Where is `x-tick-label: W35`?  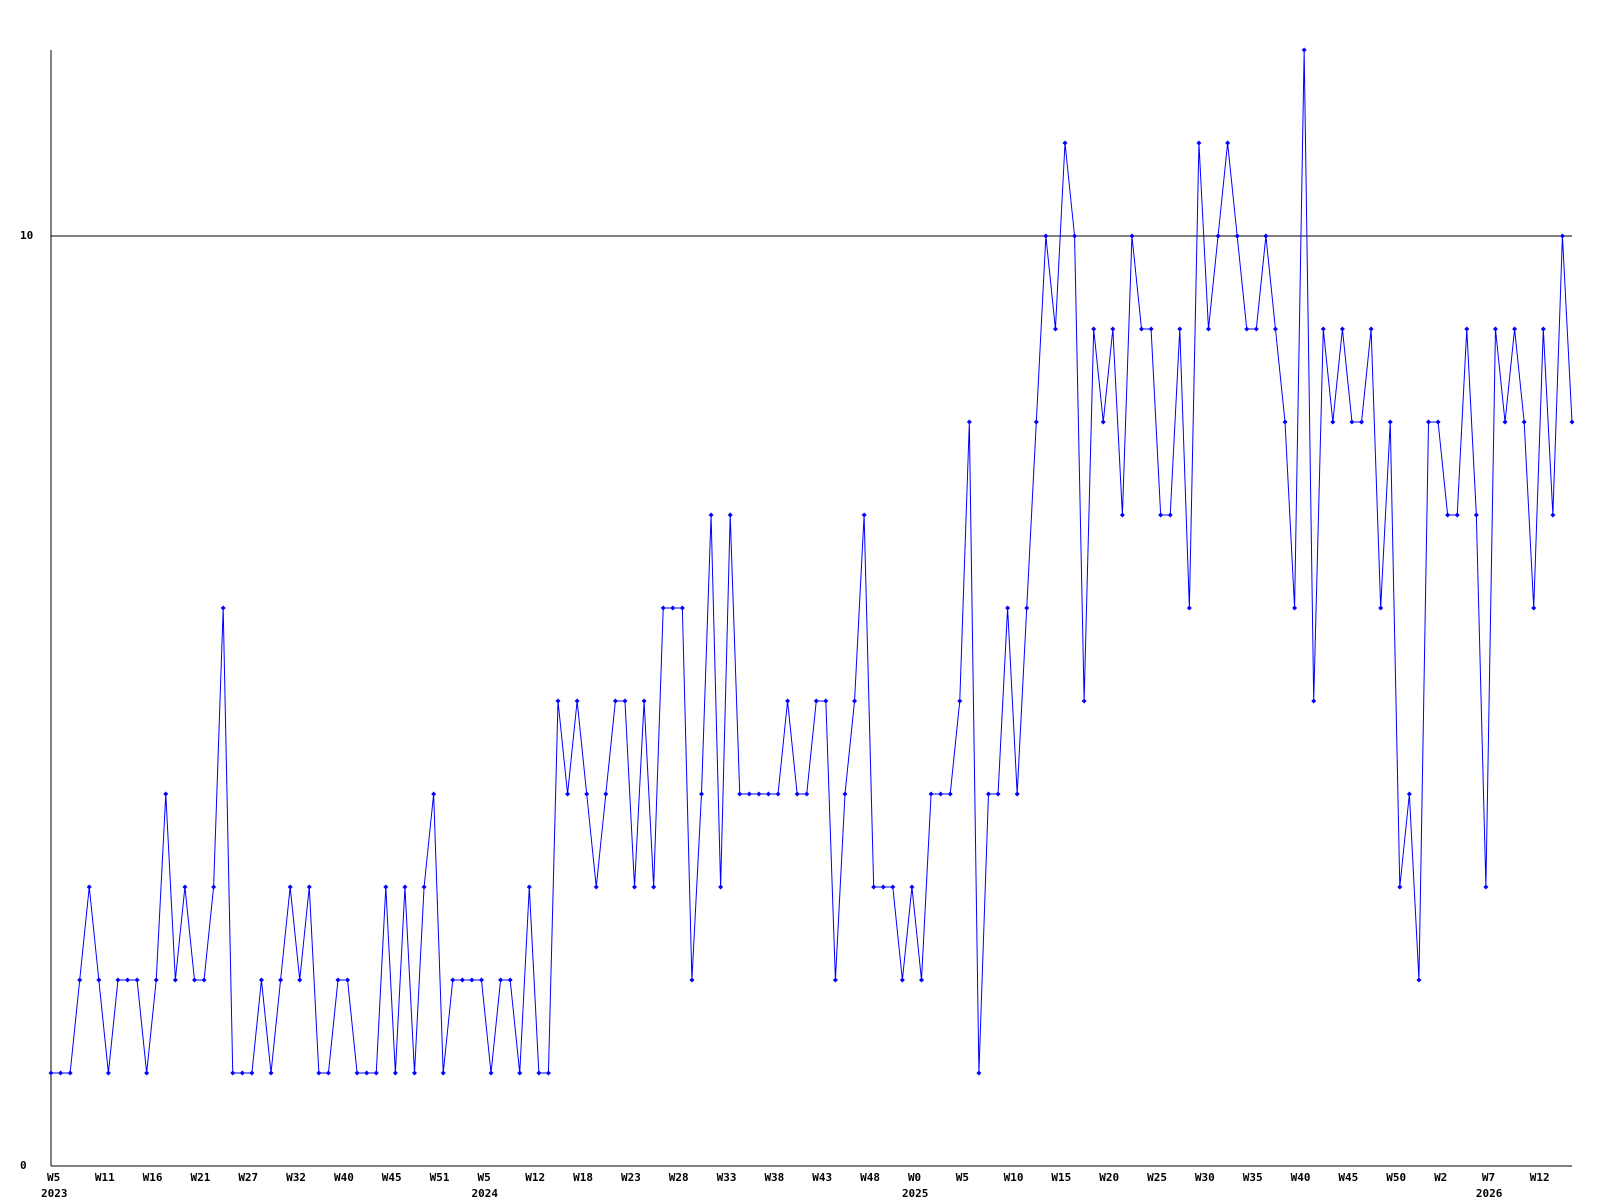 x-tick-label: W35 is located at coordinates (1253, 1177).